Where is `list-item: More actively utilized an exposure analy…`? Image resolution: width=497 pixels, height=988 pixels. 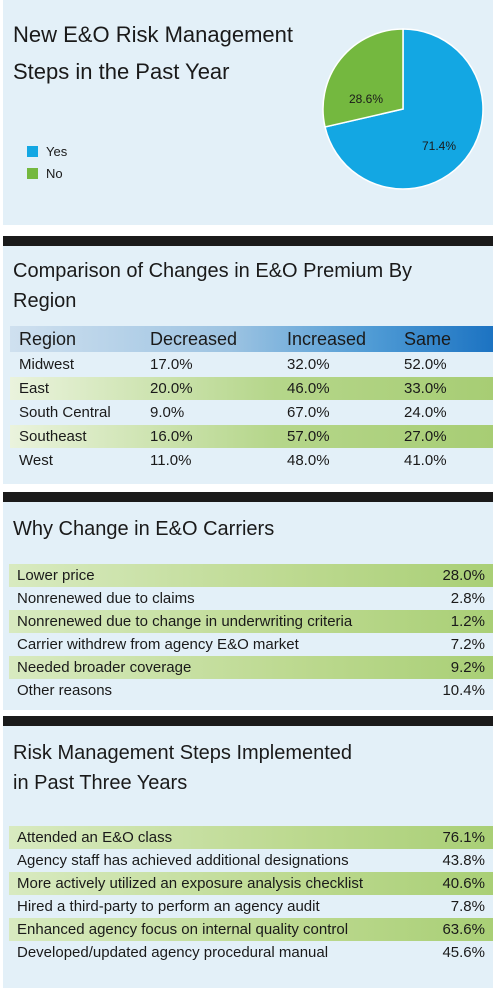 list-item: More actively utilized an exposure analy… is located at coordinates (251, 883).